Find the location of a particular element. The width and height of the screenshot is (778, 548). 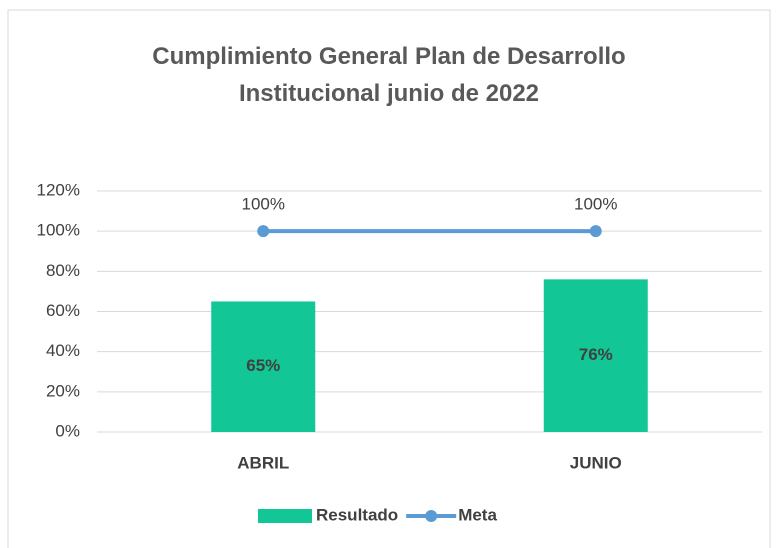

x-tick-label: ABRIL is located at coordinates (263, 462).